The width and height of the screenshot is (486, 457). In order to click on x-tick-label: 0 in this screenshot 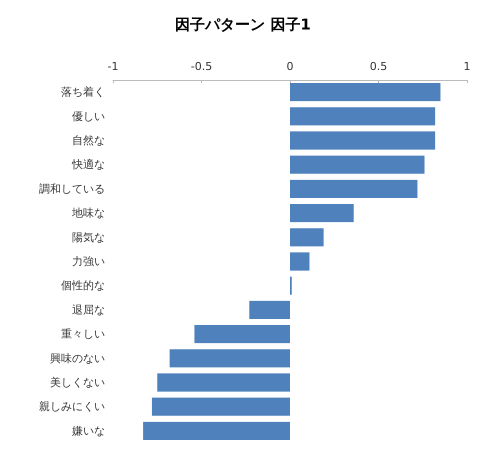, I will do `click(290, 66)`.